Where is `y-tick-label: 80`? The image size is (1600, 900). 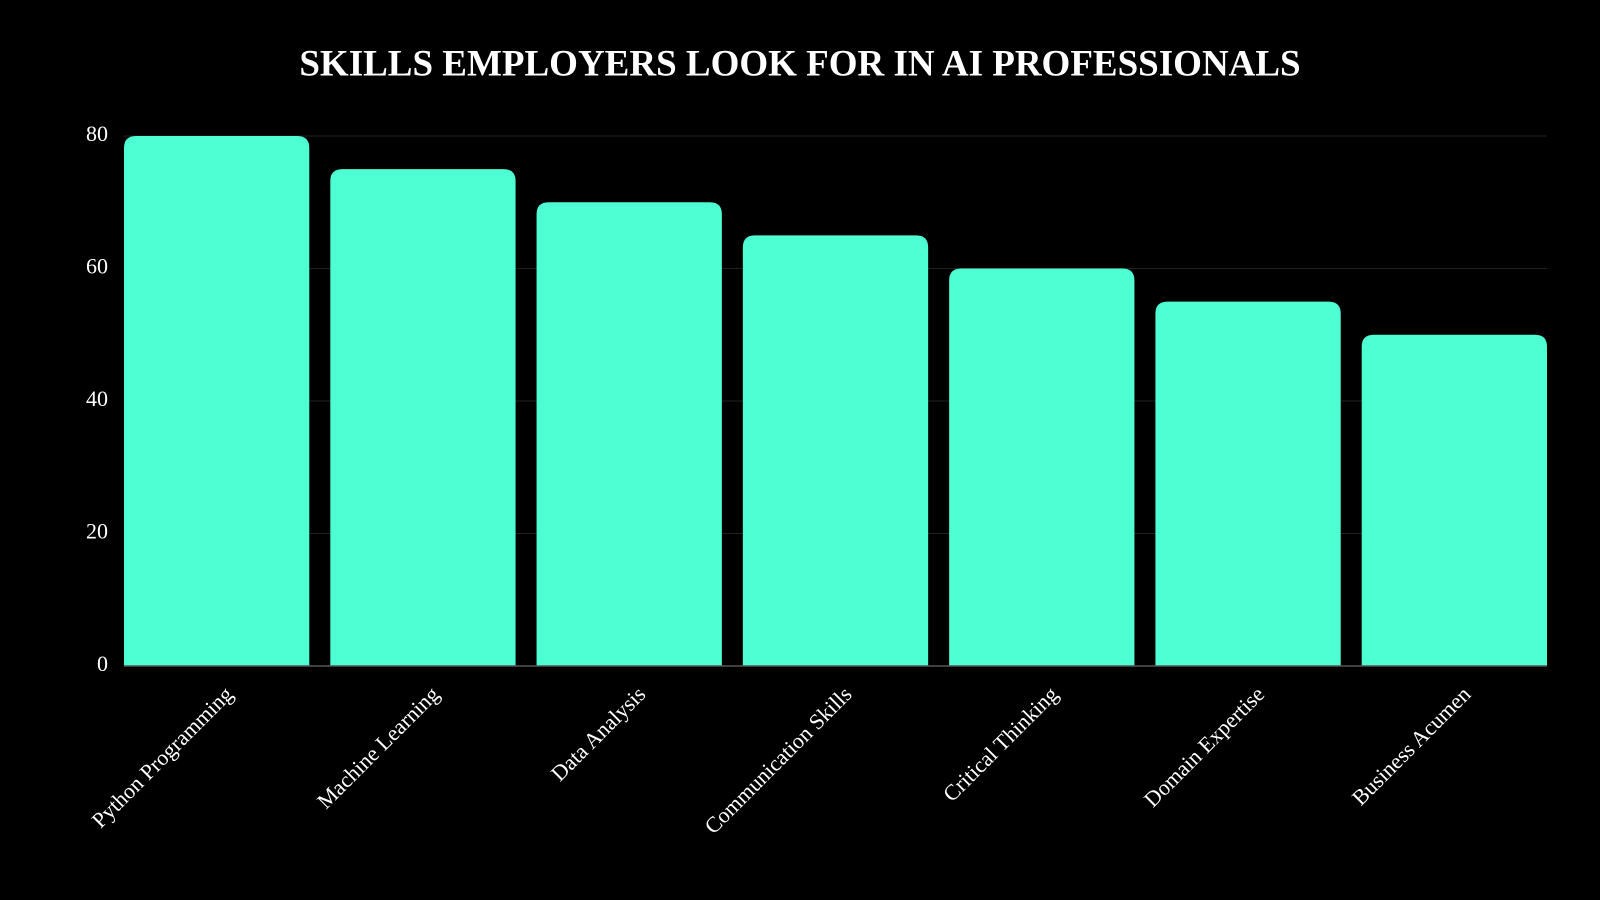
y-tick-label: 80 is located at coordinates (97, 133).